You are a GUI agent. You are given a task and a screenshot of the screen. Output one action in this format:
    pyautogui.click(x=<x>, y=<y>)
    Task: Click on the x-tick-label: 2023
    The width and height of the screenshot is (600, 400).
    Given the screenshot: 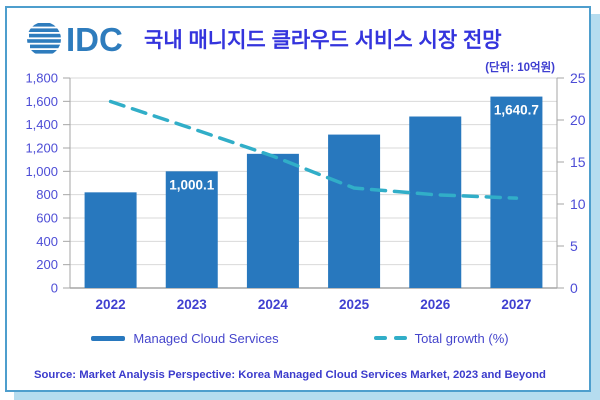 What is the action you would take?
    pyautogui.click(x=192, y=304)
    